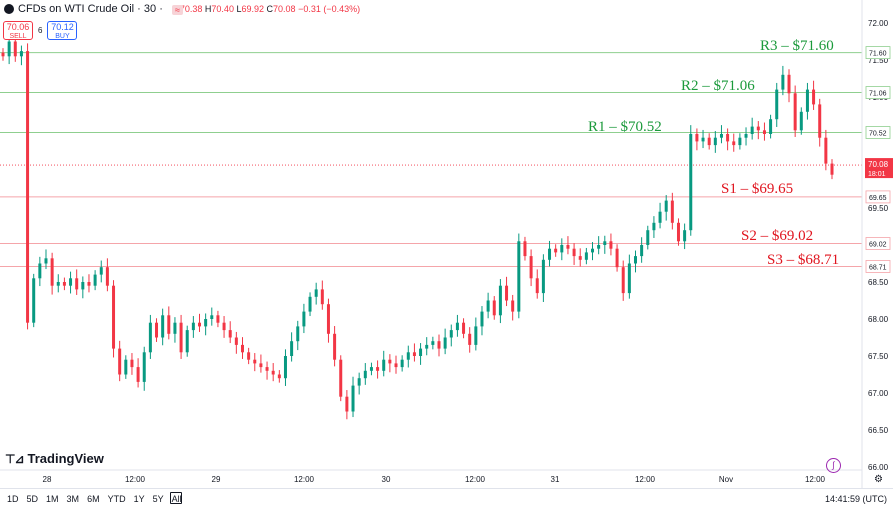  What do you see at coordinates (18, 27) in the screenshot?
I see `sell-price: 70.06` at bounding box center [18, 27].